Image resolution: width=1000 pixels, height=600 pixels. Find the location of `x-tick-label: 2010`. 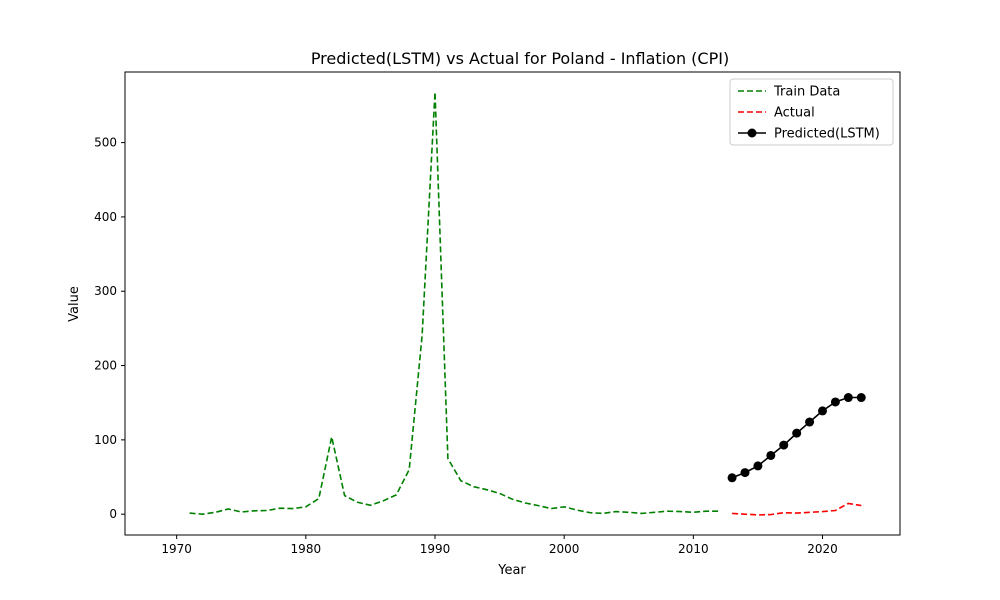

x-tick-label: 2010 is located at coordinates (693, 549).